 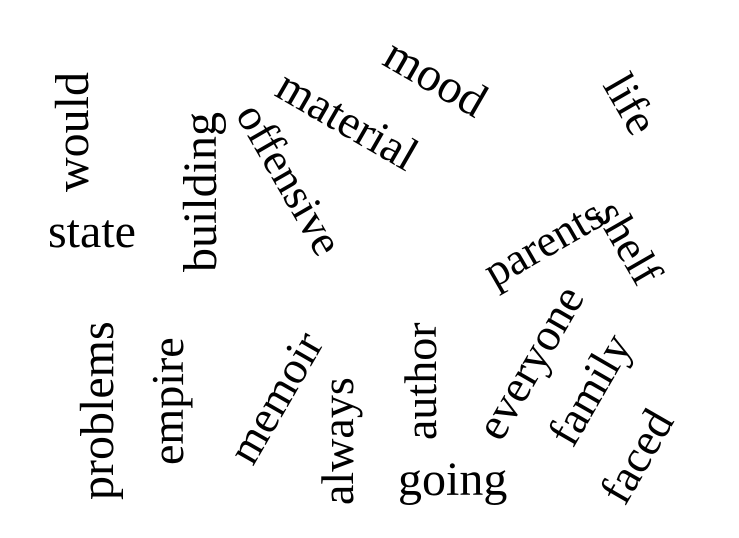 What do you see at coordinates (200, 191) in the screenshot?
I see `word-building: building` at bounding box center [200, 191].